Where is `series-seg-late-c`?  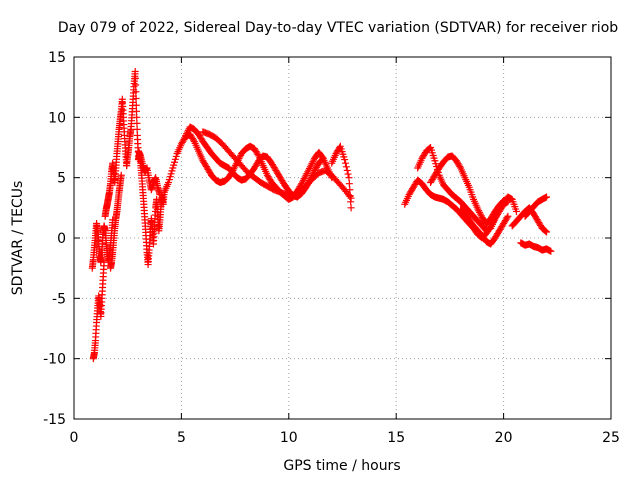
series-seg-late-c is located at coordinates (467, 190).